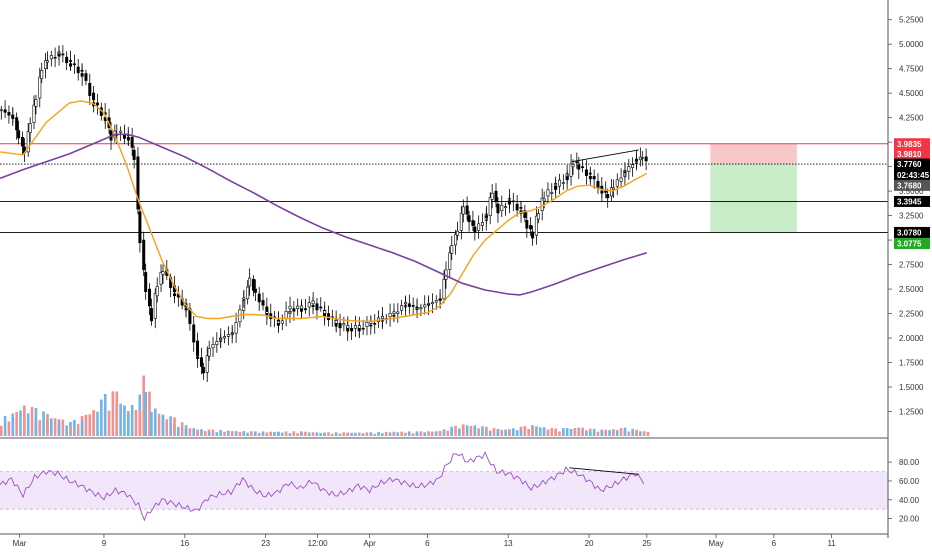 This screenshot has width=932, height=555. What do you see at coordinates (909, 154) in the screenshot?
I see `price-tag-label: 3.9810` at bounding box center [909, 154].